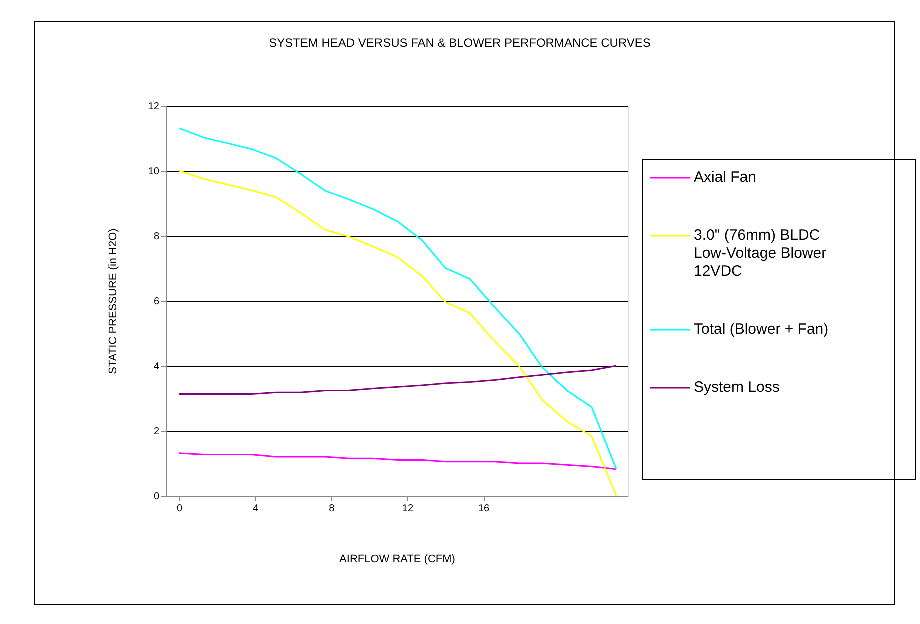 Image resolution: width=920 pixels, height=624 pixels. What do you see at coordinates (737, 387) in the screenshot?
I see `legend-label: System Loss` at bounding box center [737, 387].